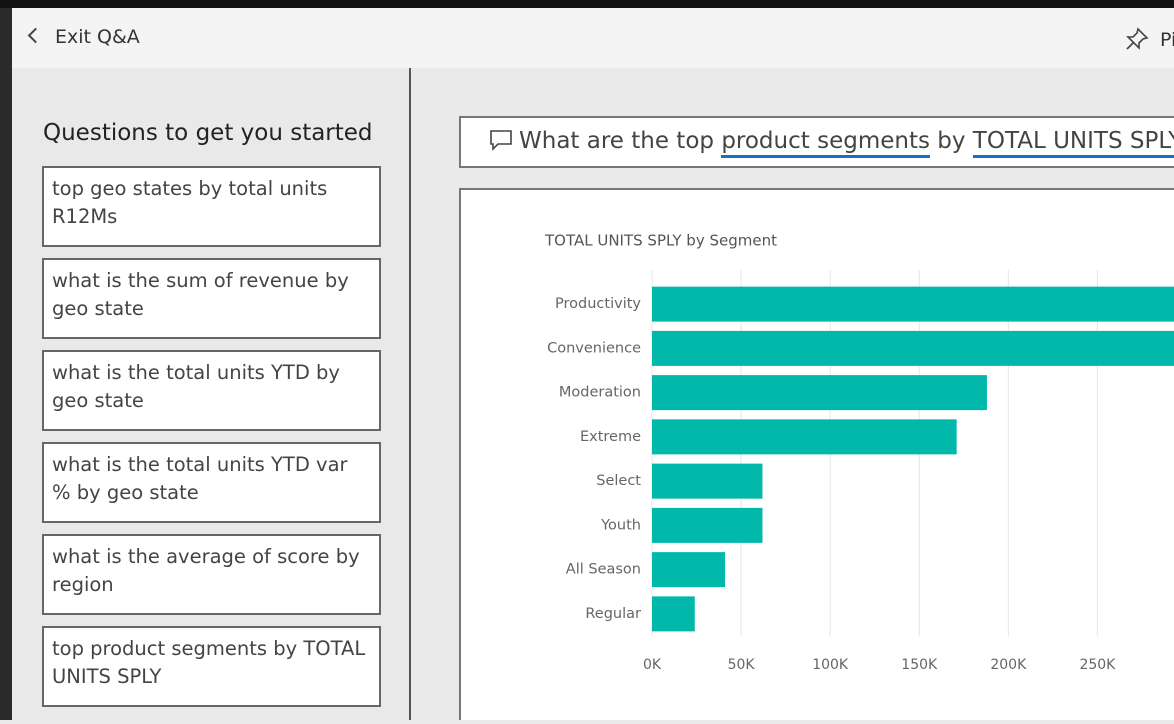 Image resolution: width=1174 pixels, height=724 pixels. I want to click on y-tick-label: Select, so click(618, 481).